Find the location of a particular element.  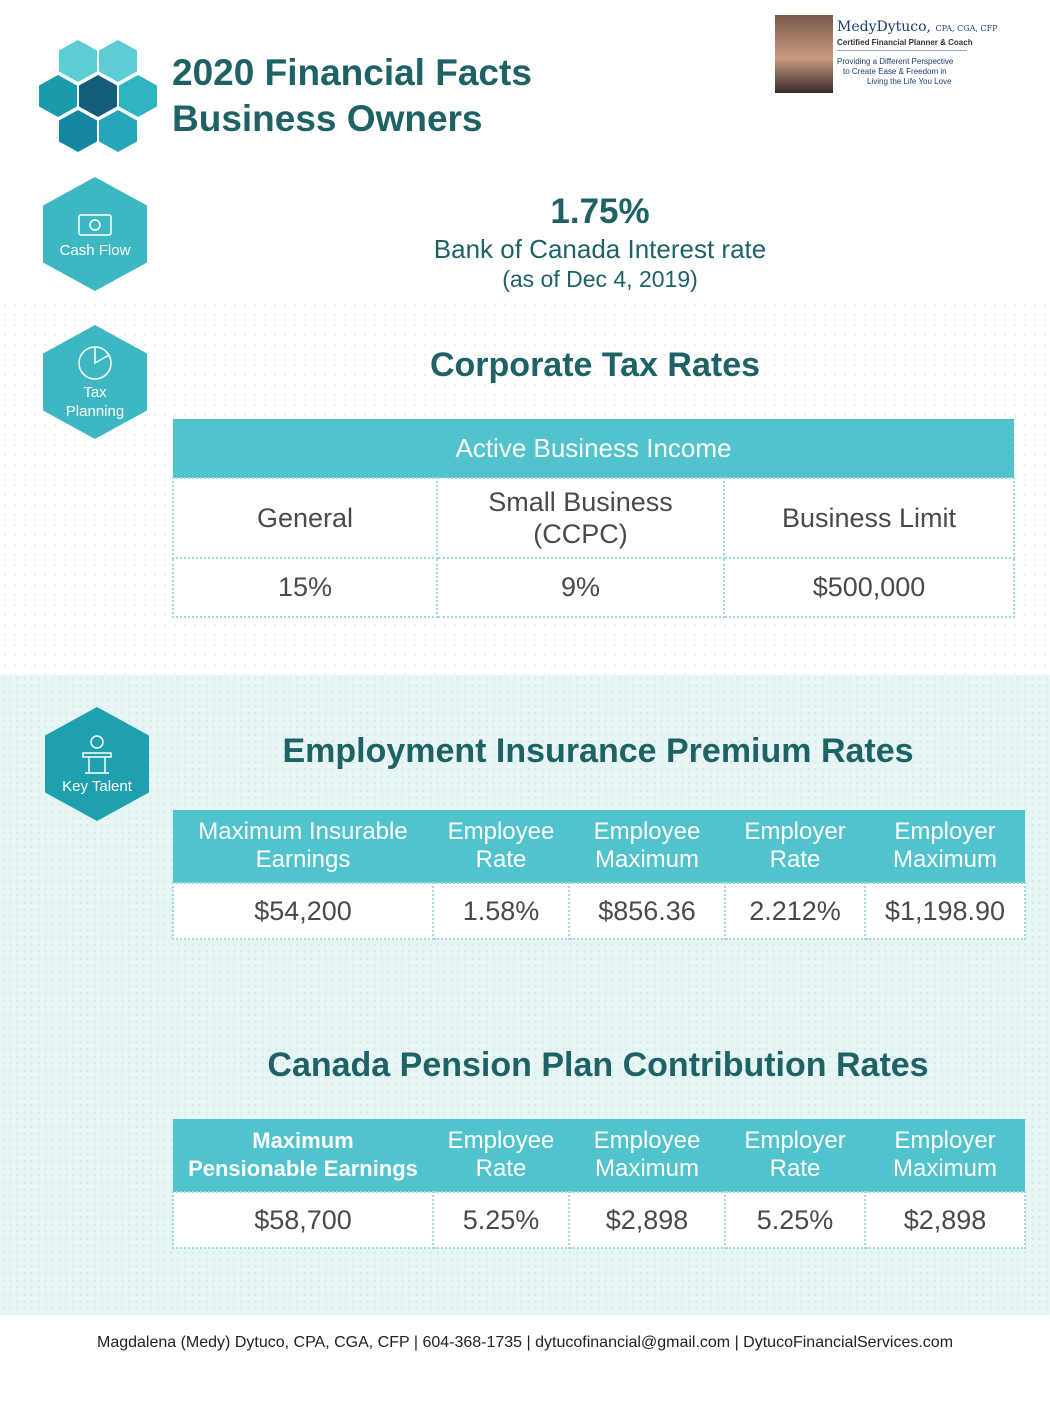

page-title: 2020 Financial Facts Business Owners is located at coordinates (352, 96).